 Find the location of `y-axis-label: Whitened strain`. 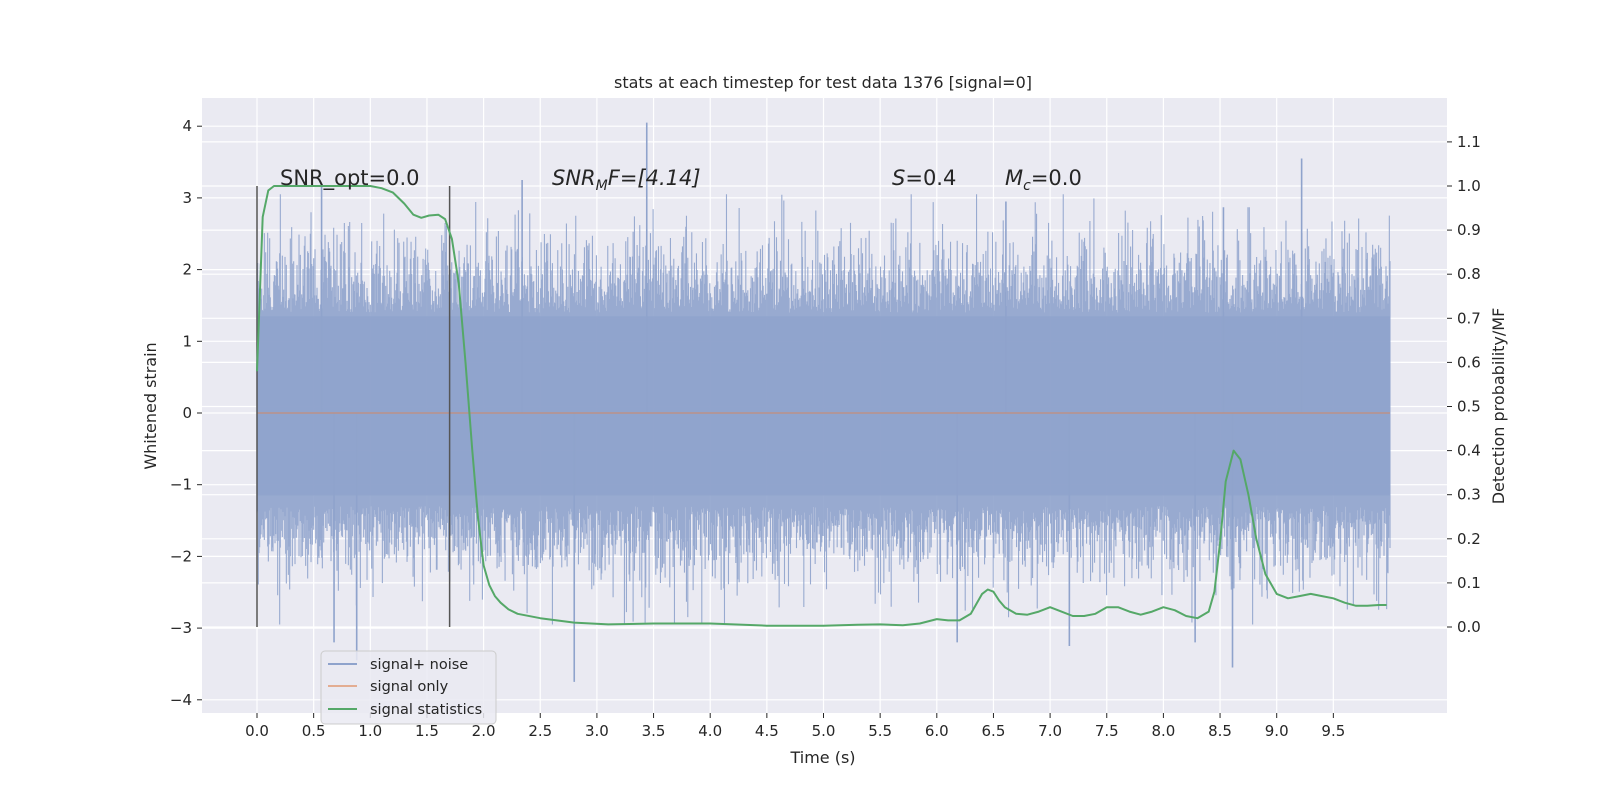

y-axis-label: Whitened strain is located at coordinates (150, 405).